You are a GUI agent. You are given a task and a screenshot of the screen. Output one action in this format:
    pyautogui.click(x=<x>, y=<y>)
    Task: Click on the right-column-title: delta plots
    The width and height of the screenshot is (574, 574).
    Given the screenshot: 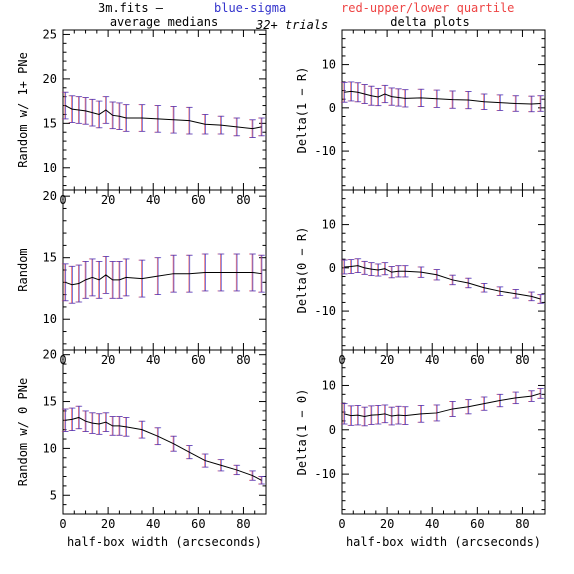 What is the action you would take?
    pyautogui.click(x=429, y=22)
    